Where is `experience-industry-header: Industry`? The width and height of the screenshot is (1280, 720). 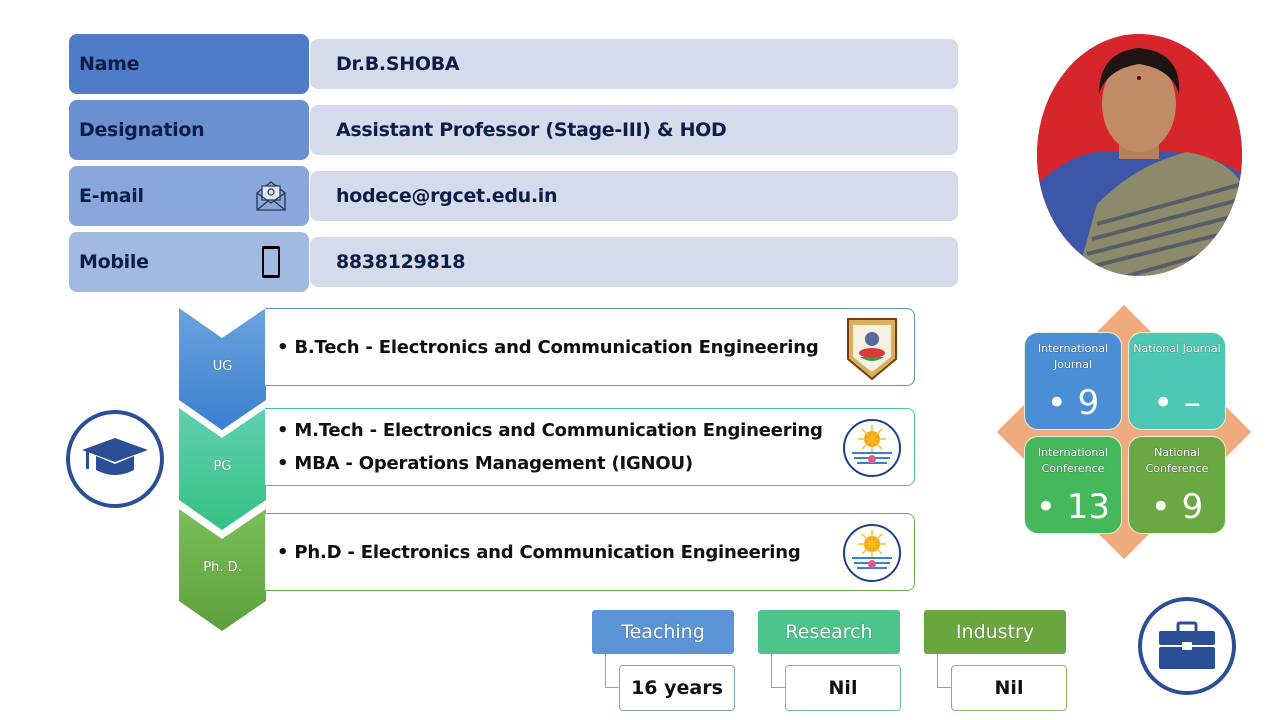 experience-industry-header: Industry is located at coordinates (995, 632).